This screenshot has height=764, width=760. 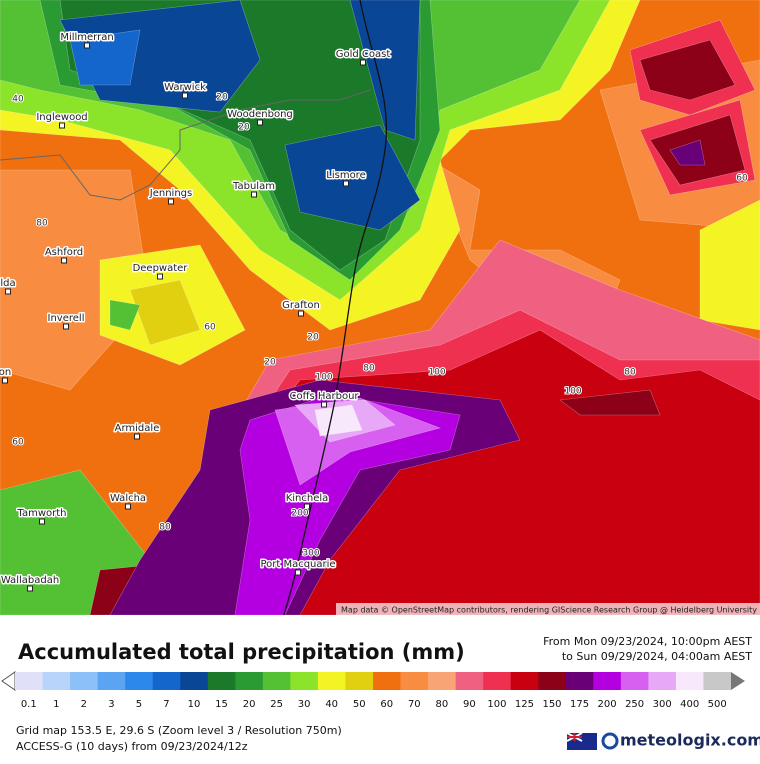 I want to click on colorbar-label: 125, so click(x=524, y=704).